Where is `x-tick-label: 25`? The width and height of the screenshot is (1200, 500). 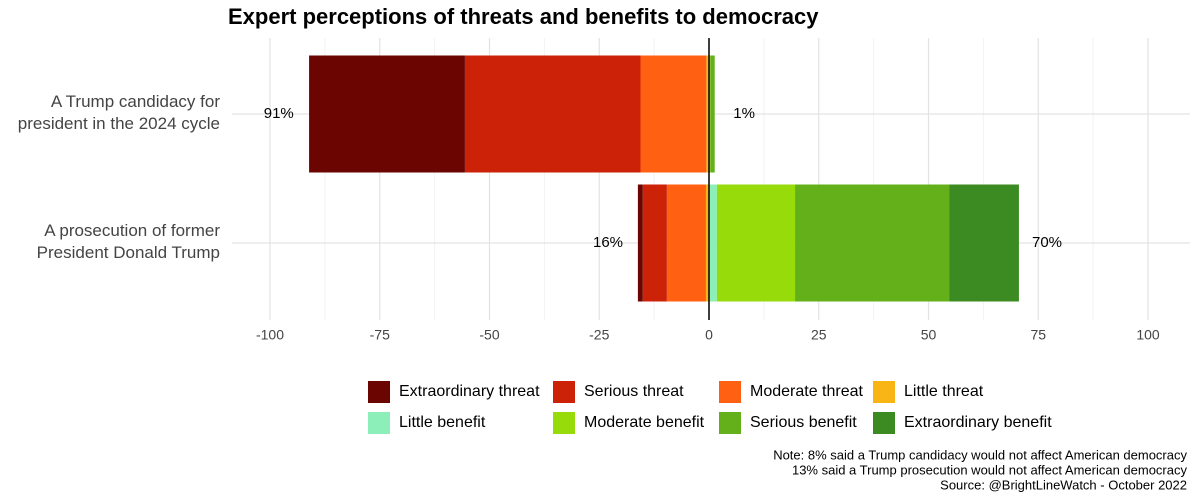
x-tick-label: 25 is located at coordinates (819, 335).